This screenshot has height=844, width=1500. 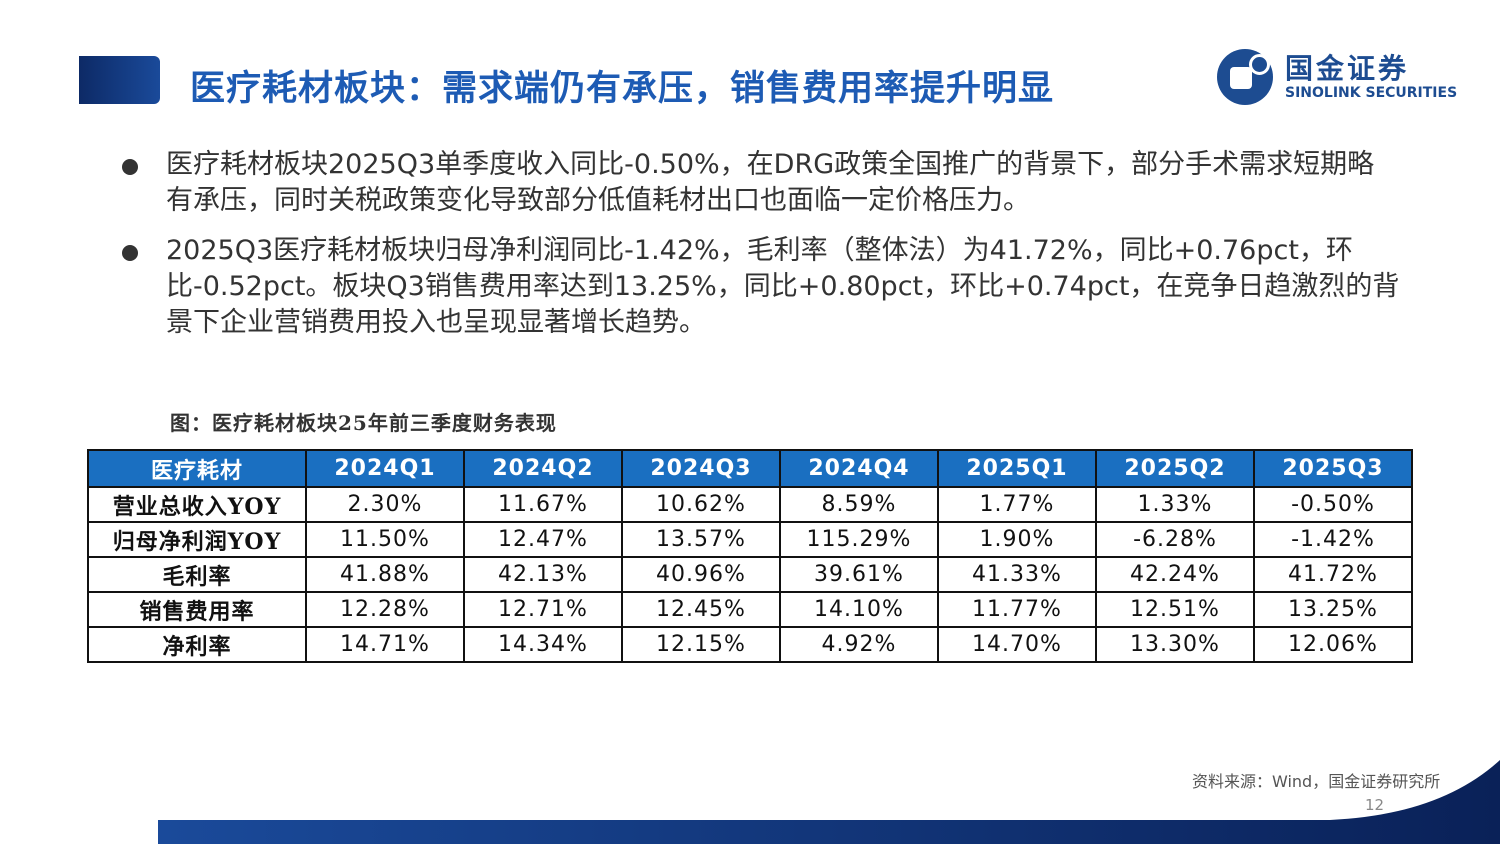 I want to click on column-header: 2024Q3, so click(x=701, y=468).